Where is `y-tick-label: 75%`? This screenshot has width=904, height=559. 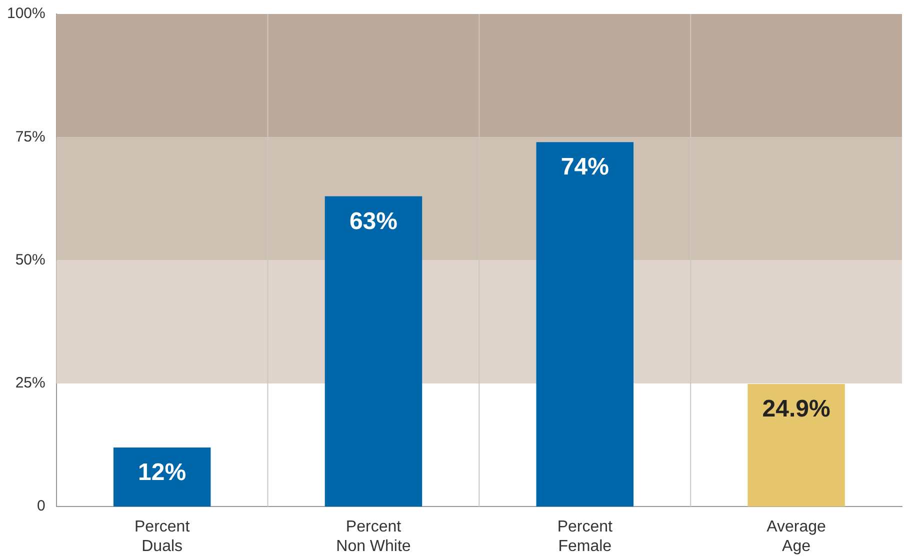
y-tick-label: 75% is located at coordinates (30, 137).